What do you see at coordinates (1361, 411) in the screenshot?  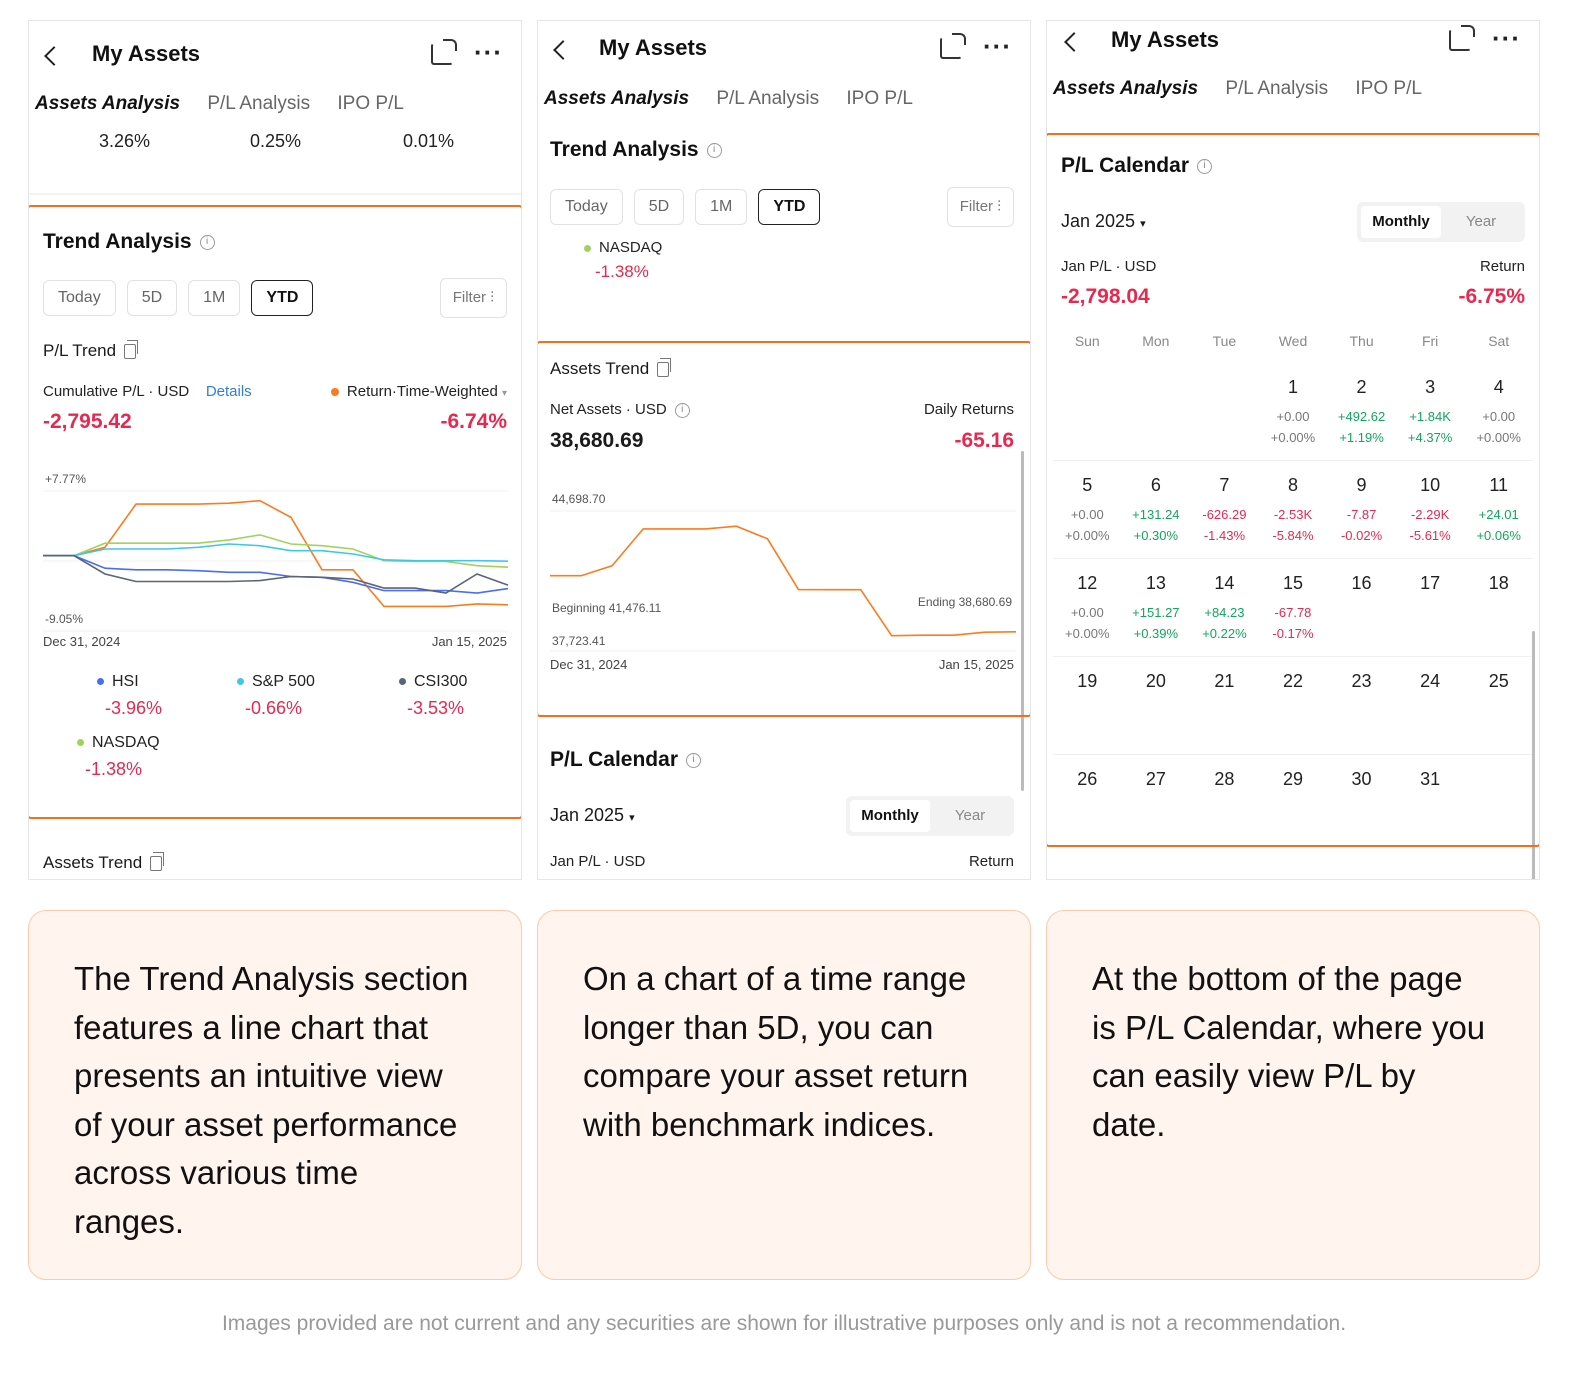 I see `calendar-day: 2 +492.62 +1.19%` at bounding box center [1361, 411].